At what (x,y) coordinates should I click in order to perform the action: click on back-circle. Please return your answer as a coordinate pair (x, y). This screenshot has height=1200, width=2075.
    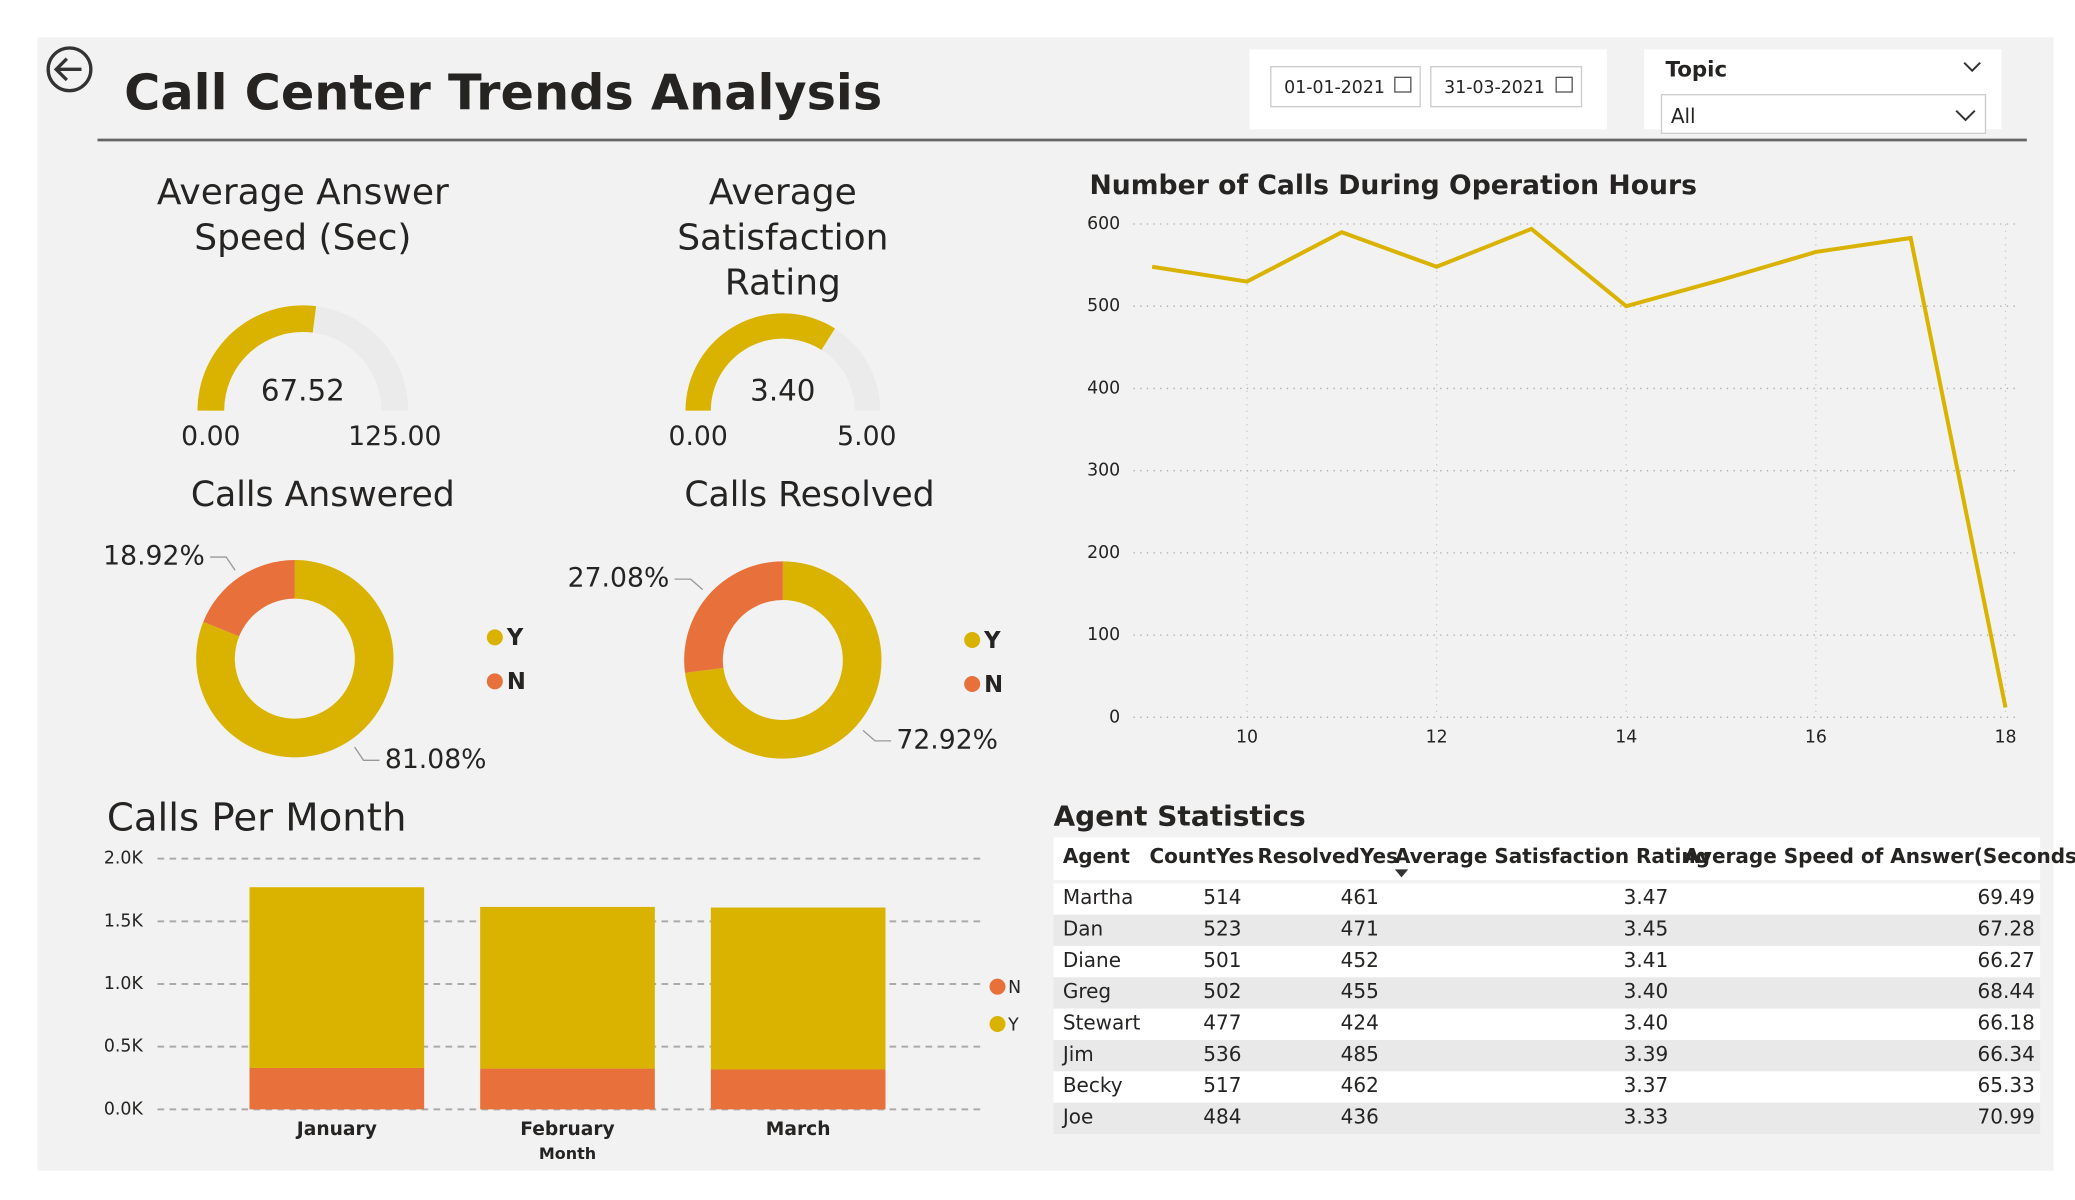
    Looking at the image, I should click on (69, 69).